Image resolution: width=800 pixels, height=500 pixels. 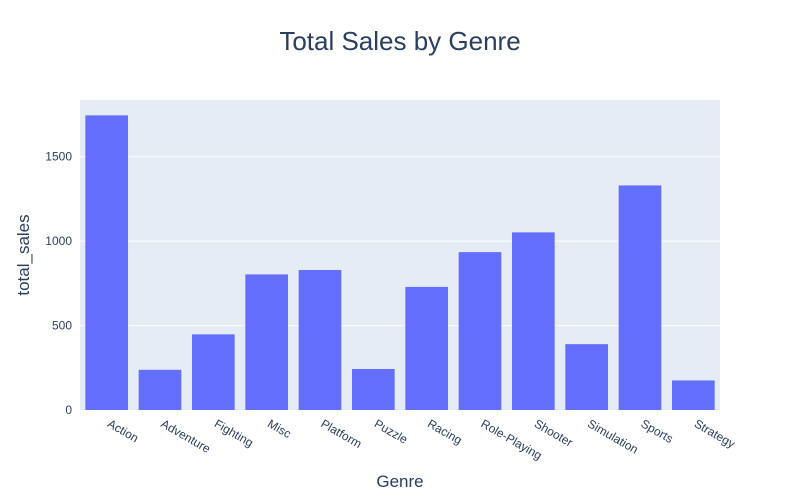 What do you see at coordinates (586, 377) in the screenshot?
I see `bar-simulation` at bounding box center [586, 377].